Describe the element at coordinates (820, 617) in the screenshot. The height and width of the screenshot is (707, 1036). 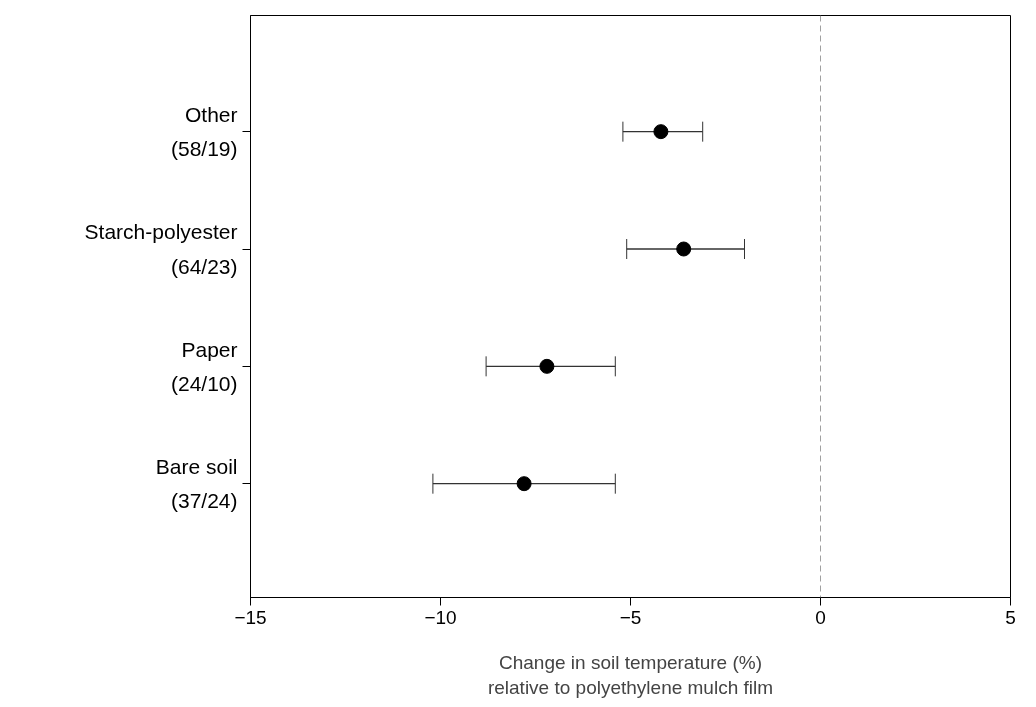
I see `x-tick-label: 0` at that location.